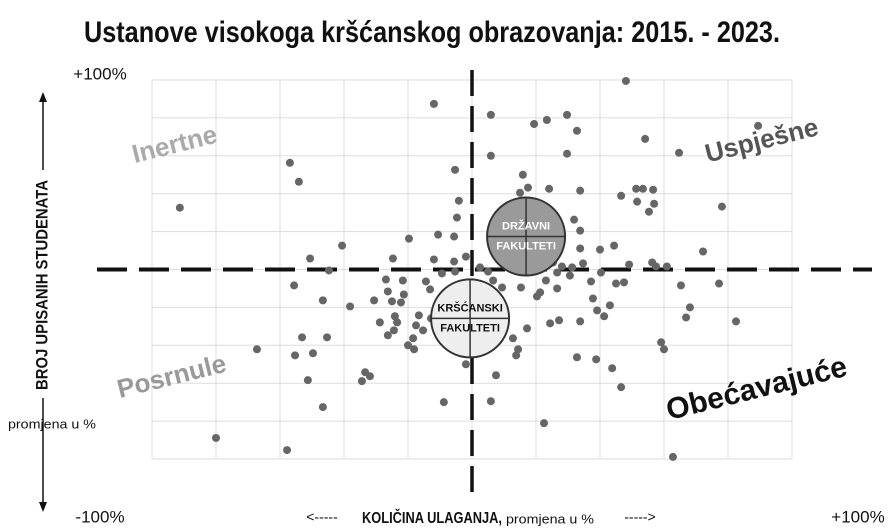 The image size is (888, 530). Describe the element at coordinates (99, 516) in the screenshot. I see `y-tick-label: -100%` at that location.